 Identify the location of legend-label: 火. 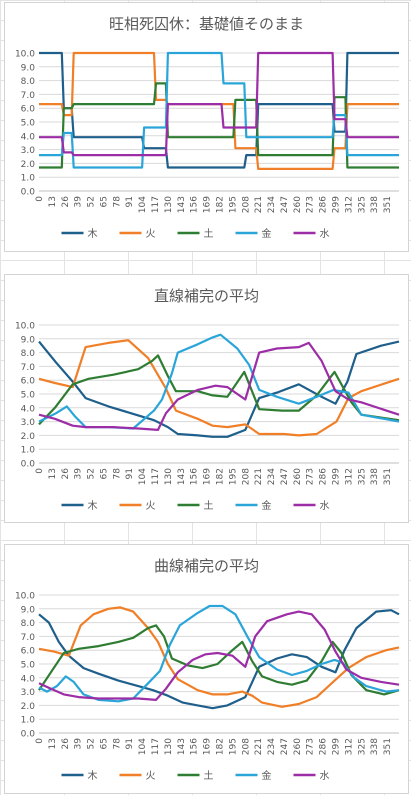
(151, 776).